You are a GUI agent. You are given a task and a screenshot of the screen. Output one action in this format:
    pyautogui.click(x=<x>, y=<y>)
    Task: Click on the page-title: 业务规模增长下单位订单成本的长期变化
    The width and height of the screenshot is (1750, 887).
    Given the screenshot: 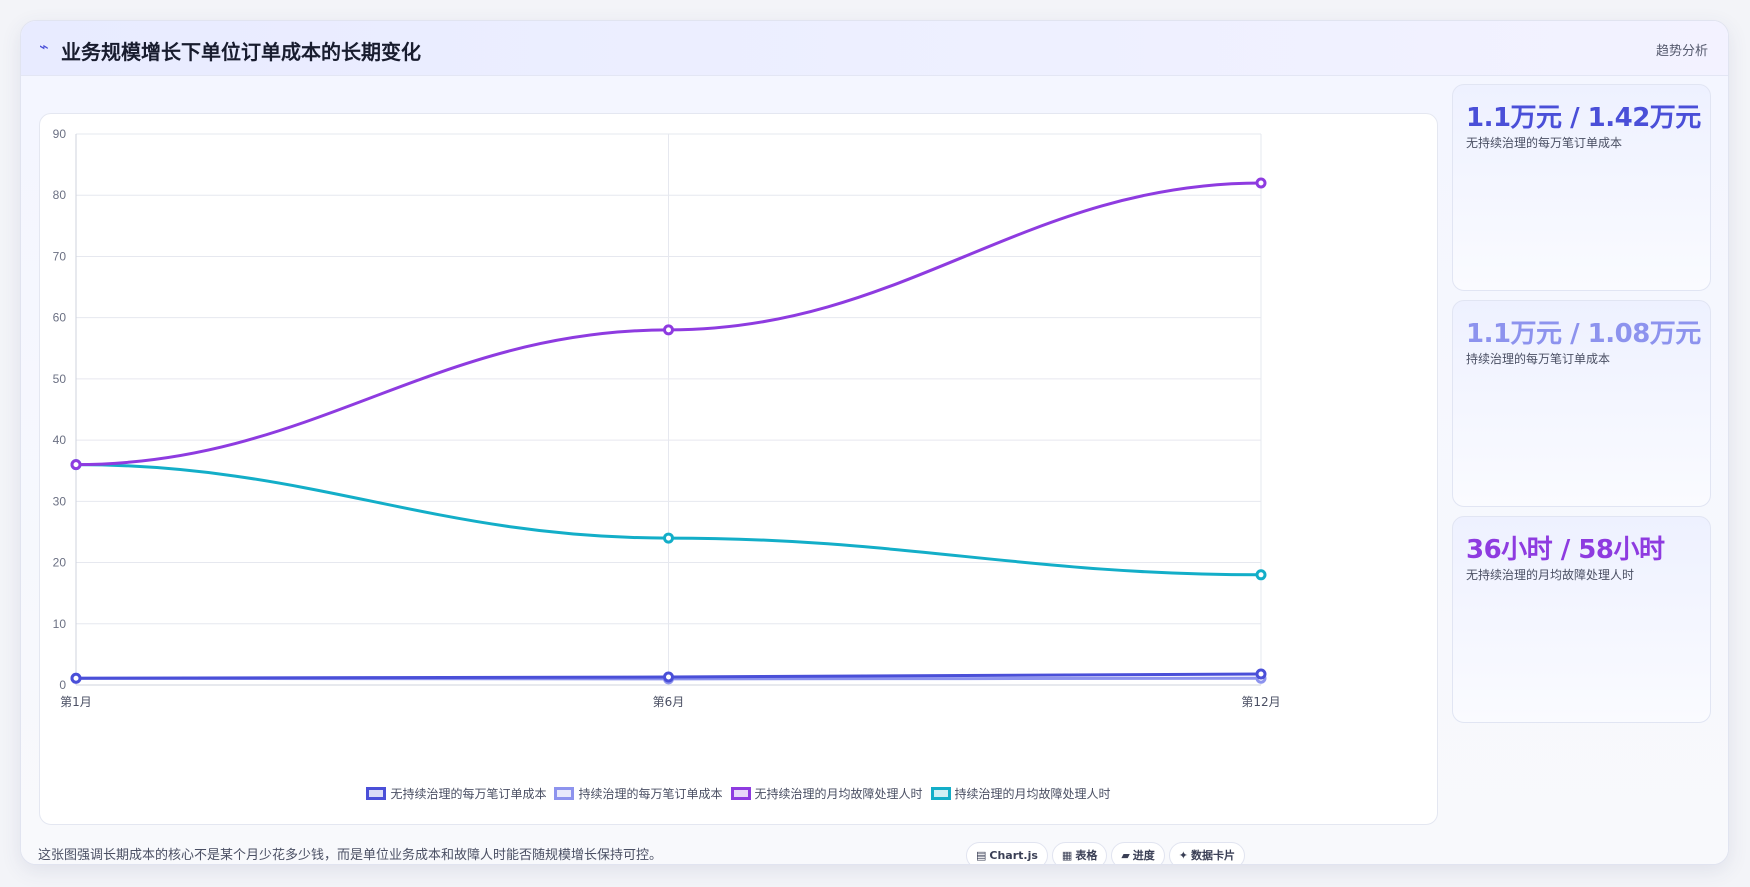 What is the action you would take?
    pyautogui.click(x=241, y=52)
    